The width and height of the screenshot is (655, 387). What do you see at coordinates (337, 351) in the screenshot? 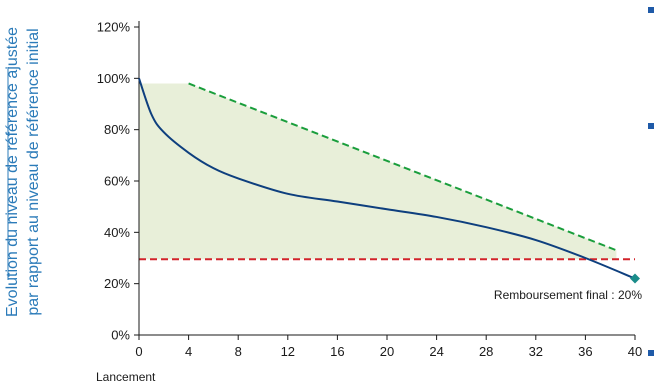
I see `x-tick-label: 16` at bounding box center [337, 351].